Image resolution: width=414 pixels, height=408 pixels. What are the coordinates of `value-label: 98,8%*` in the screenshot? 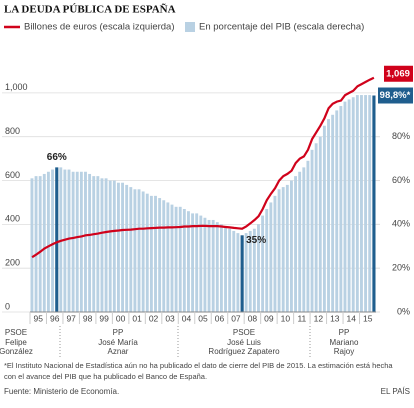 It's located at (395, 95).